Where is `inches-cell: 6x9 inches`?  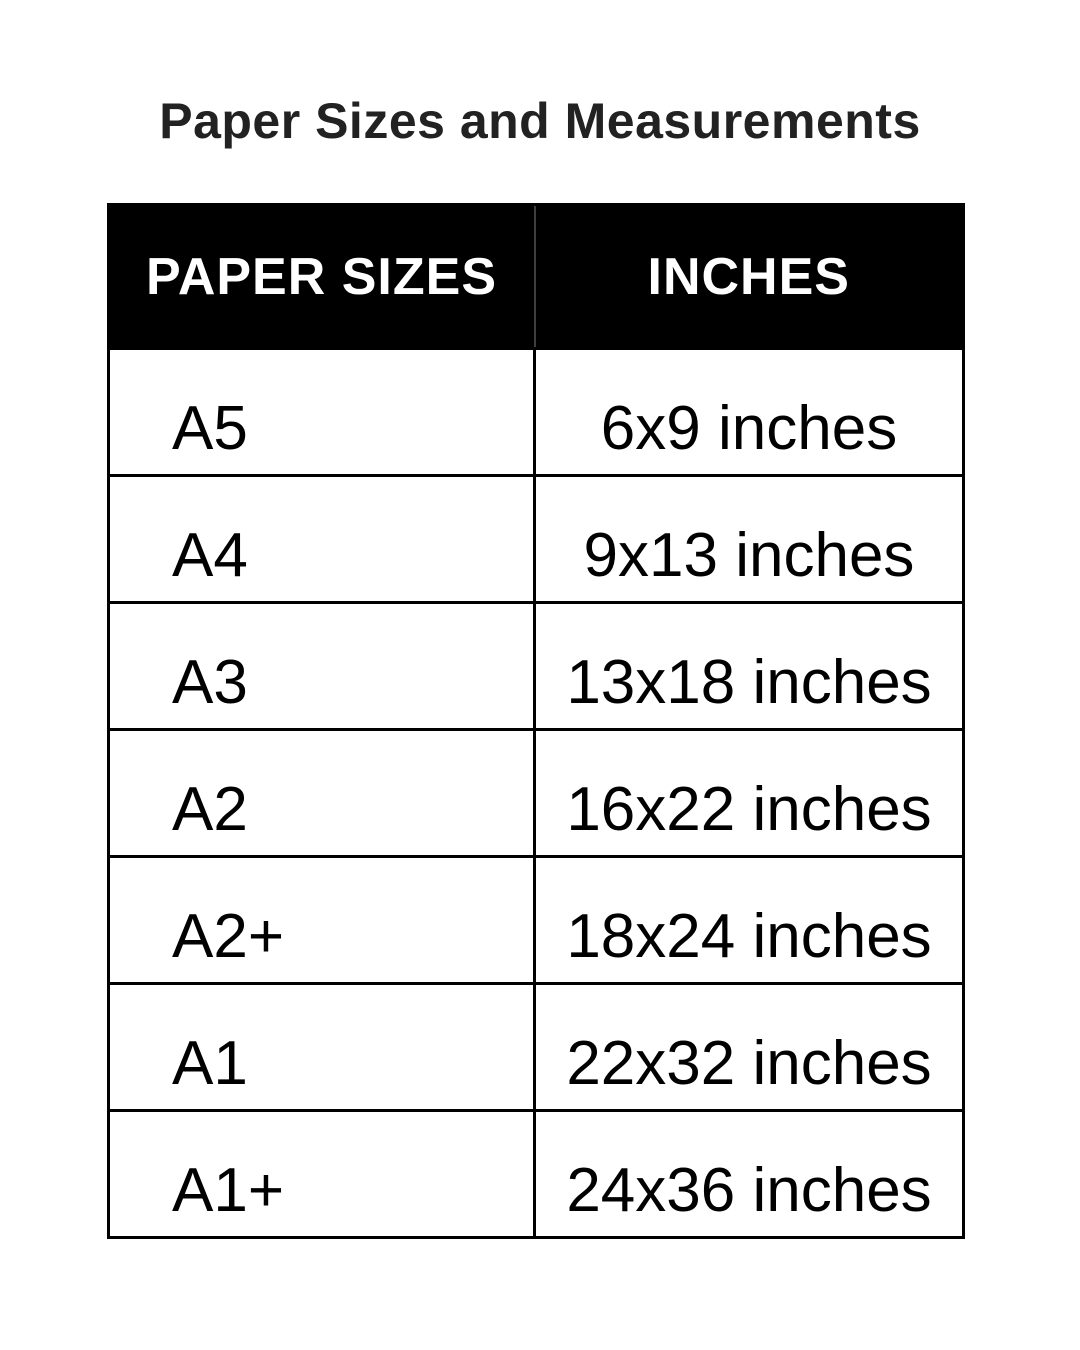
inches-cell: 6x9 inches is located at coordinates (749, 412).